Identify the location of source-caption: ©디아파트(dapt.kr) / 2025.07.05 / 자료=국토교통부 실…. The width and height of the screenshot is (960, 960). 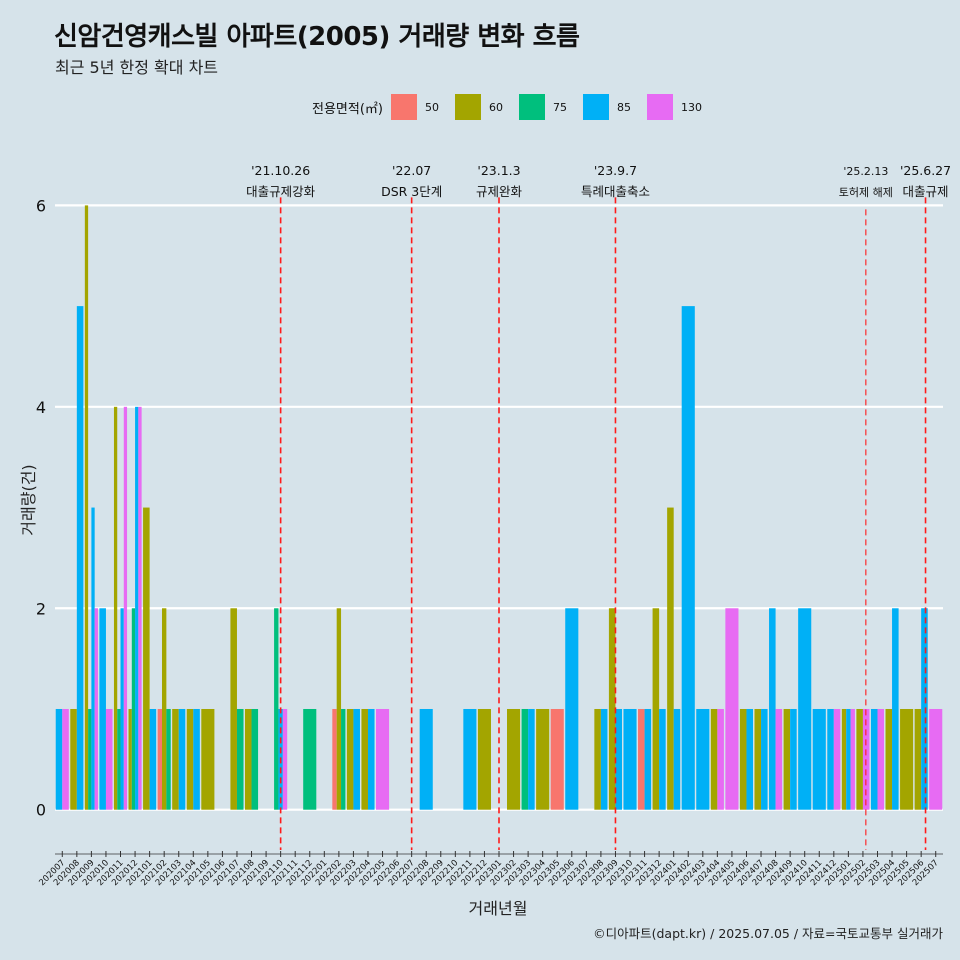
(768, 933).